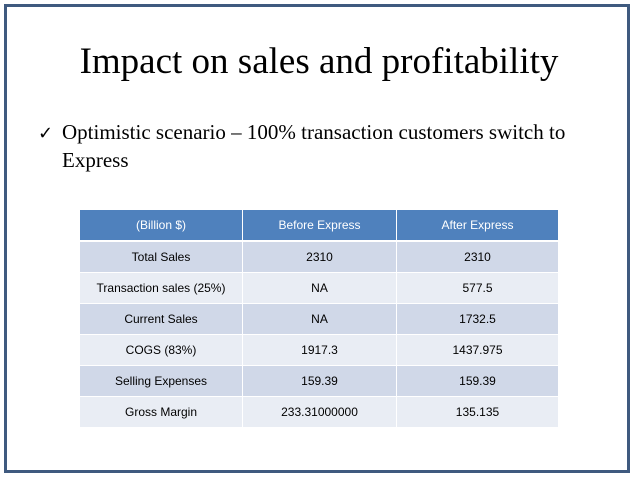 Image resolution: width=638 pixels, height=479 pixels. What do you see at coordinates (161, 412) in the screenshot?
I see `row-label: Gross Margin` at bounding box center [161, 412].